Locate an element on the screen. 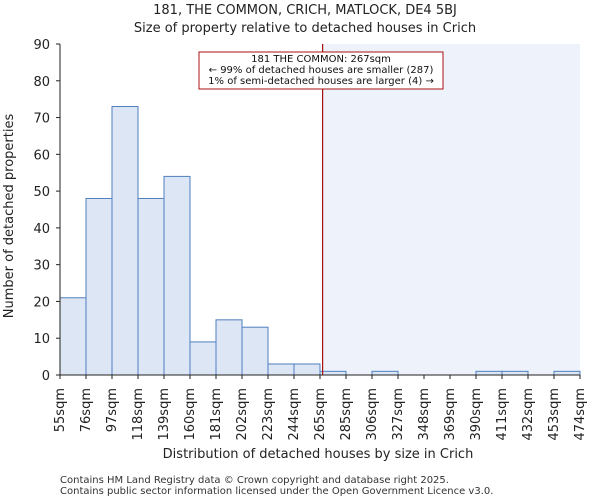  y-tick-label: 80 is located at coordinates (41, 82).